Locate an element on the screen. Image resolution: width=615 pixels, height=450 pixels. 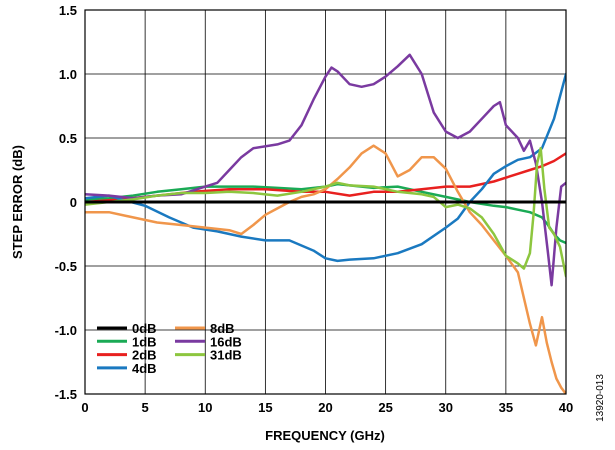
legend-label-8dB: 8dB is located at coordinates (222, 328).